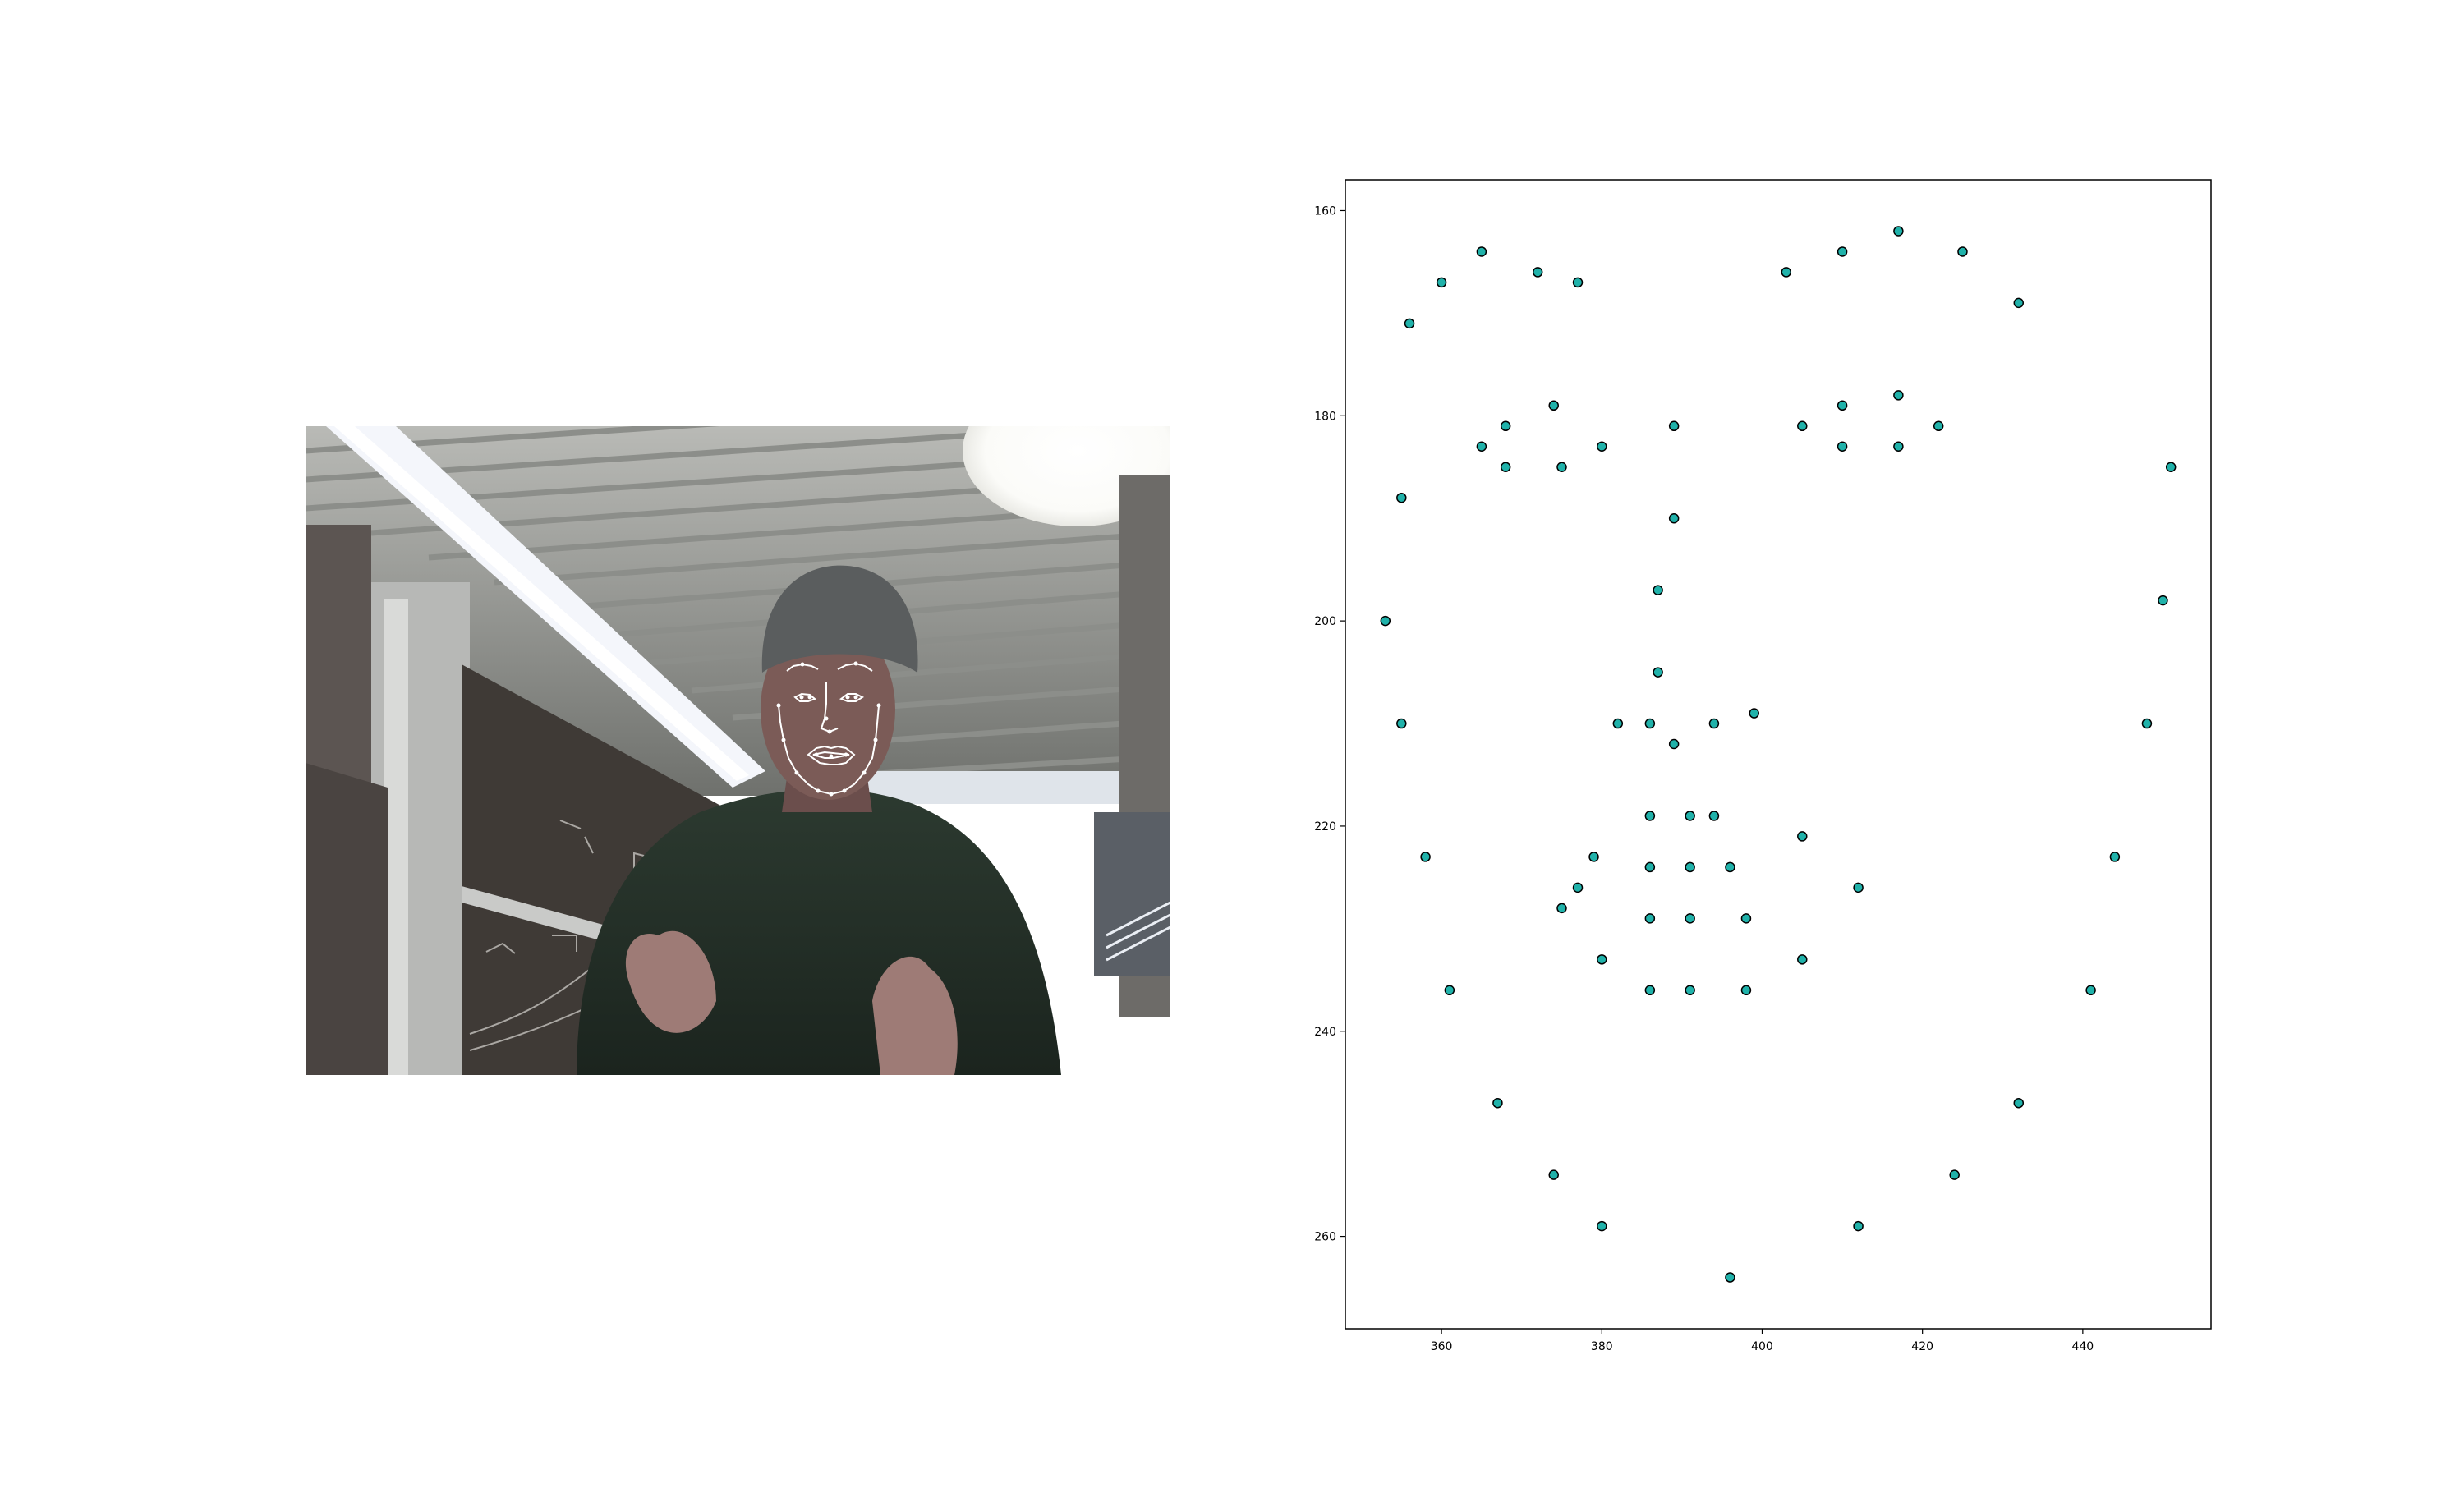 The height and width of the screenshot is (1502, 2464). What do you see at coordinates (1325, 416) in the screenshot?
I see `y-tick-label: 180` at bounding box center [1325, 416].